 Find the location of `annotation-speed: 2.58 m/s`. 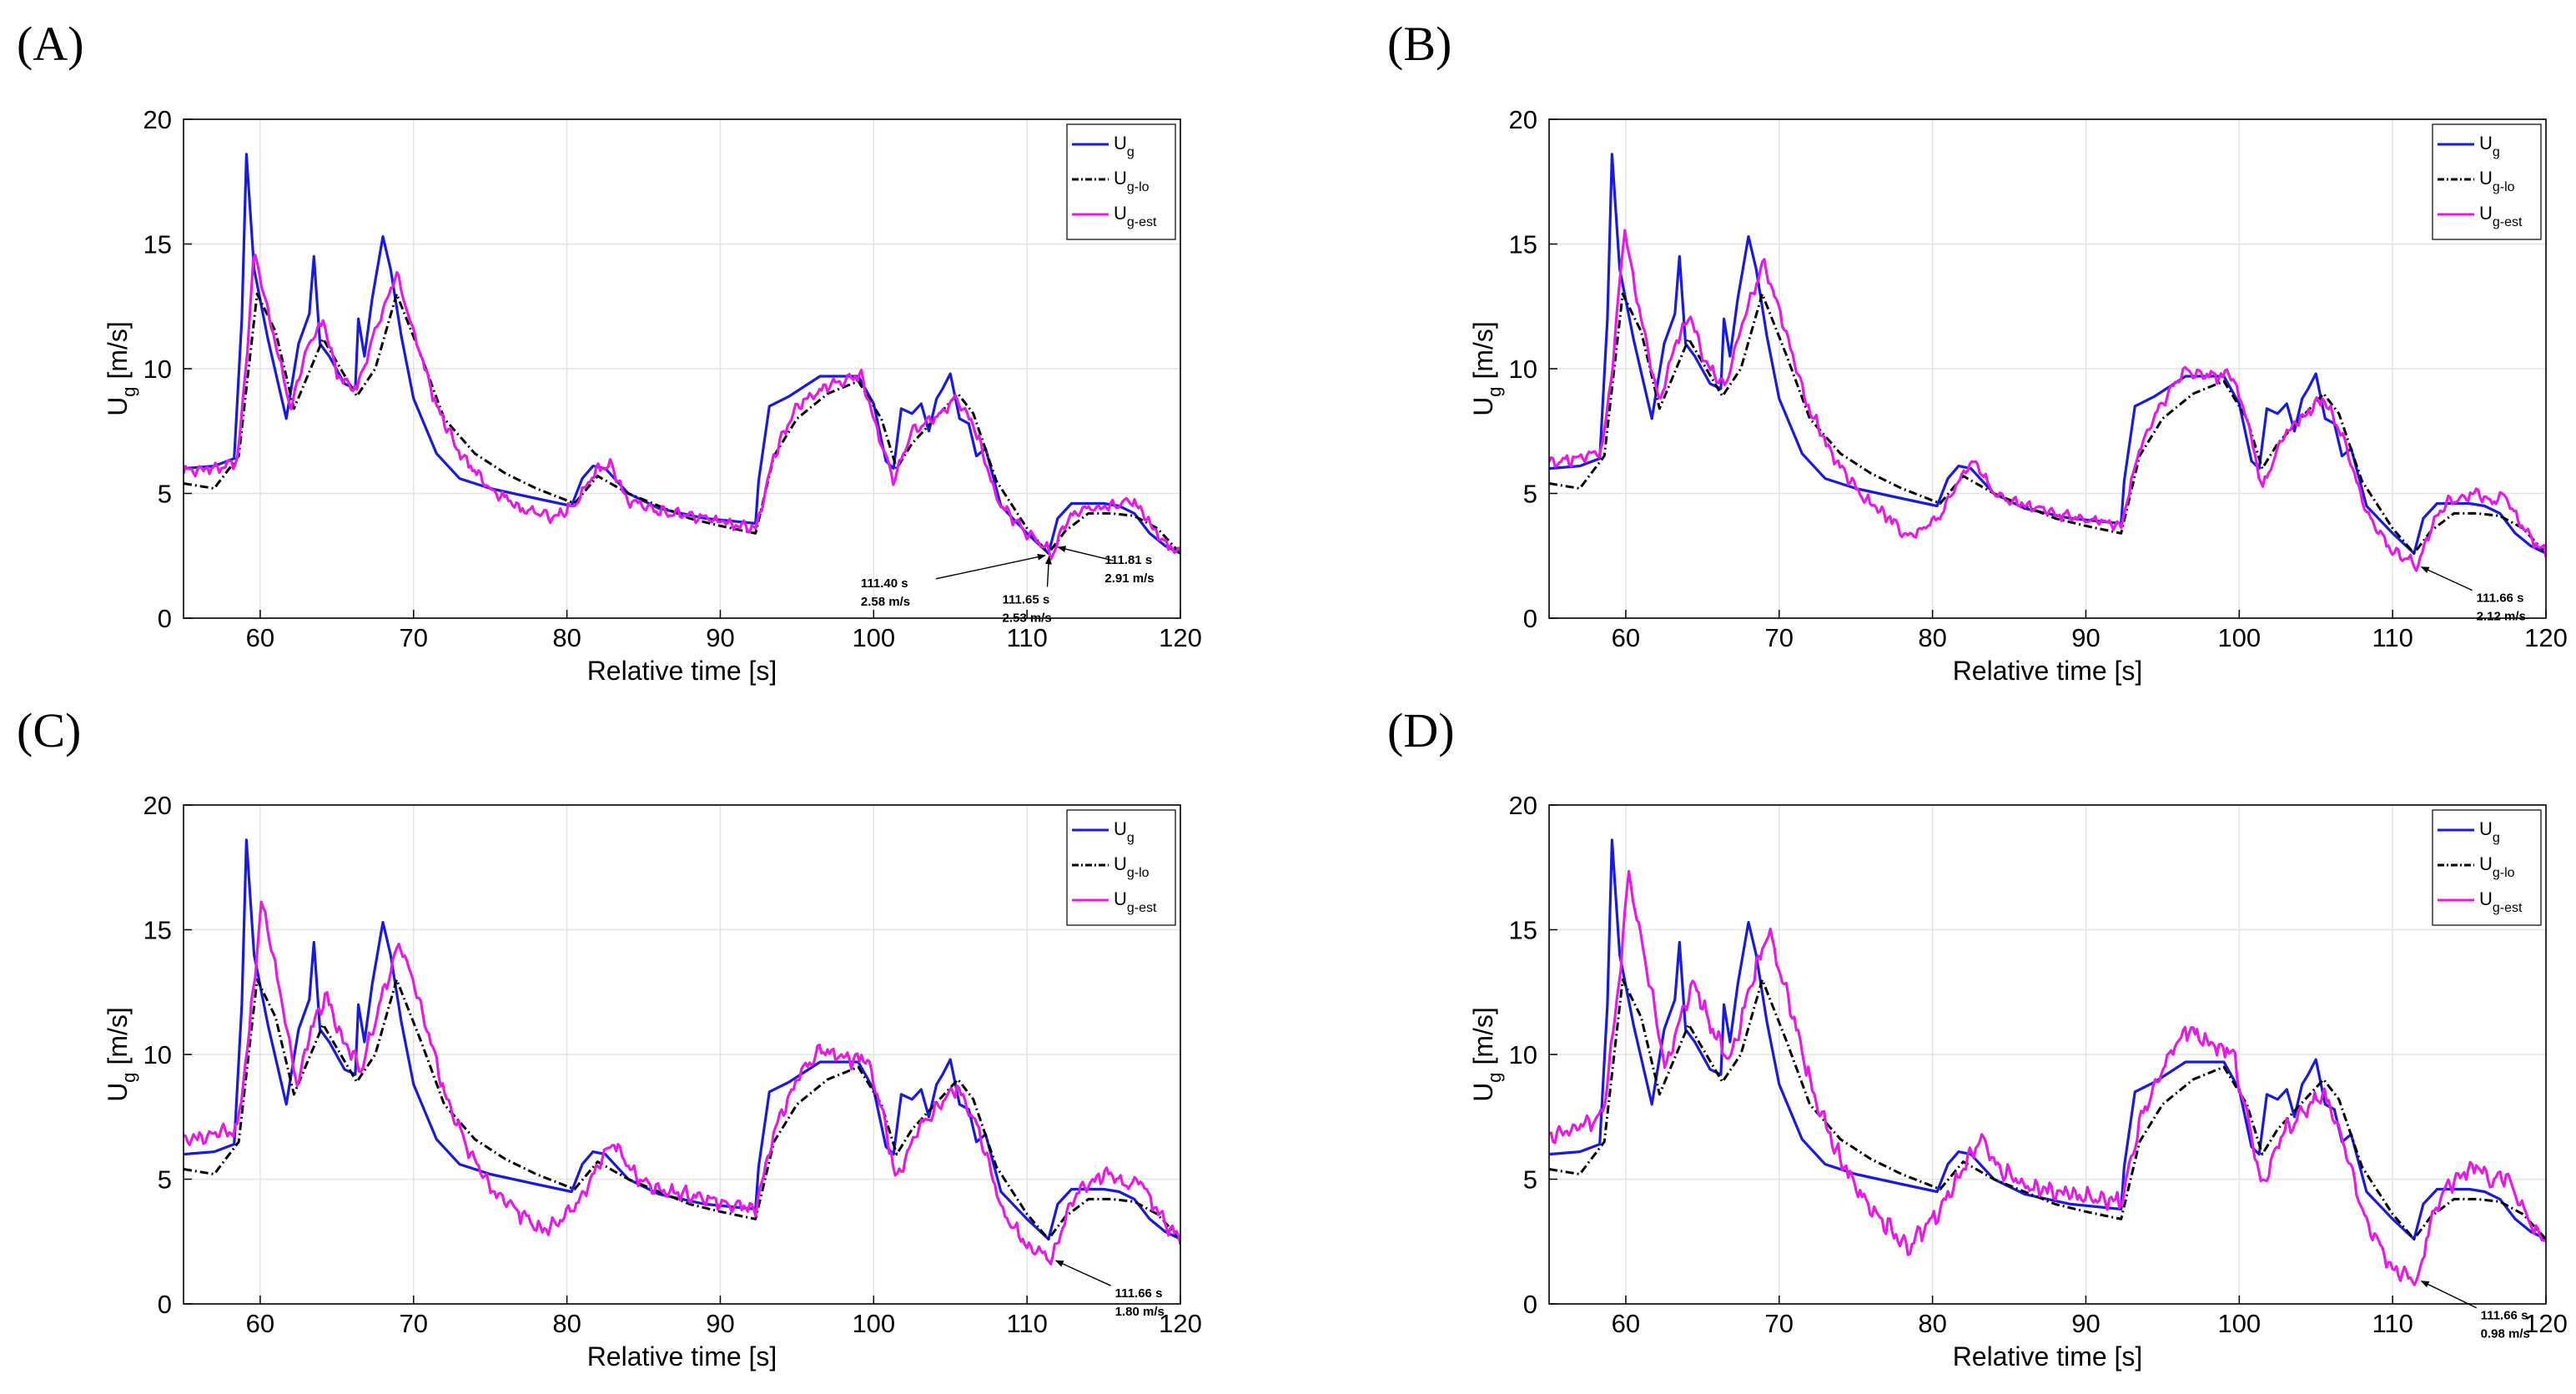

annotation-speed: 2.58 m/s is located at coordinates (885, 602).